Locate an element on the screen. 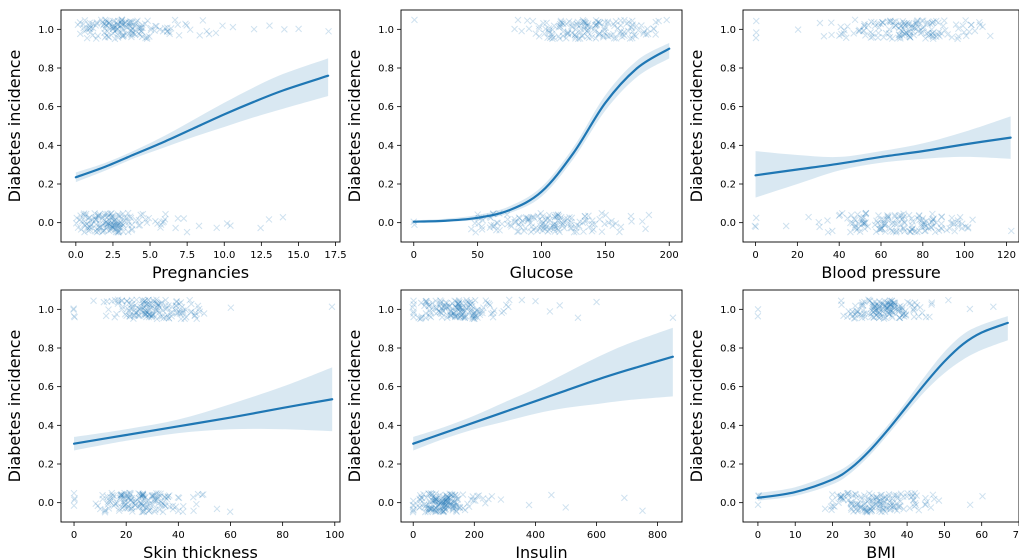 The width and height of the screenshot is (1019, 560). x-tick-label: 60 is located at coordinates (881, 255).